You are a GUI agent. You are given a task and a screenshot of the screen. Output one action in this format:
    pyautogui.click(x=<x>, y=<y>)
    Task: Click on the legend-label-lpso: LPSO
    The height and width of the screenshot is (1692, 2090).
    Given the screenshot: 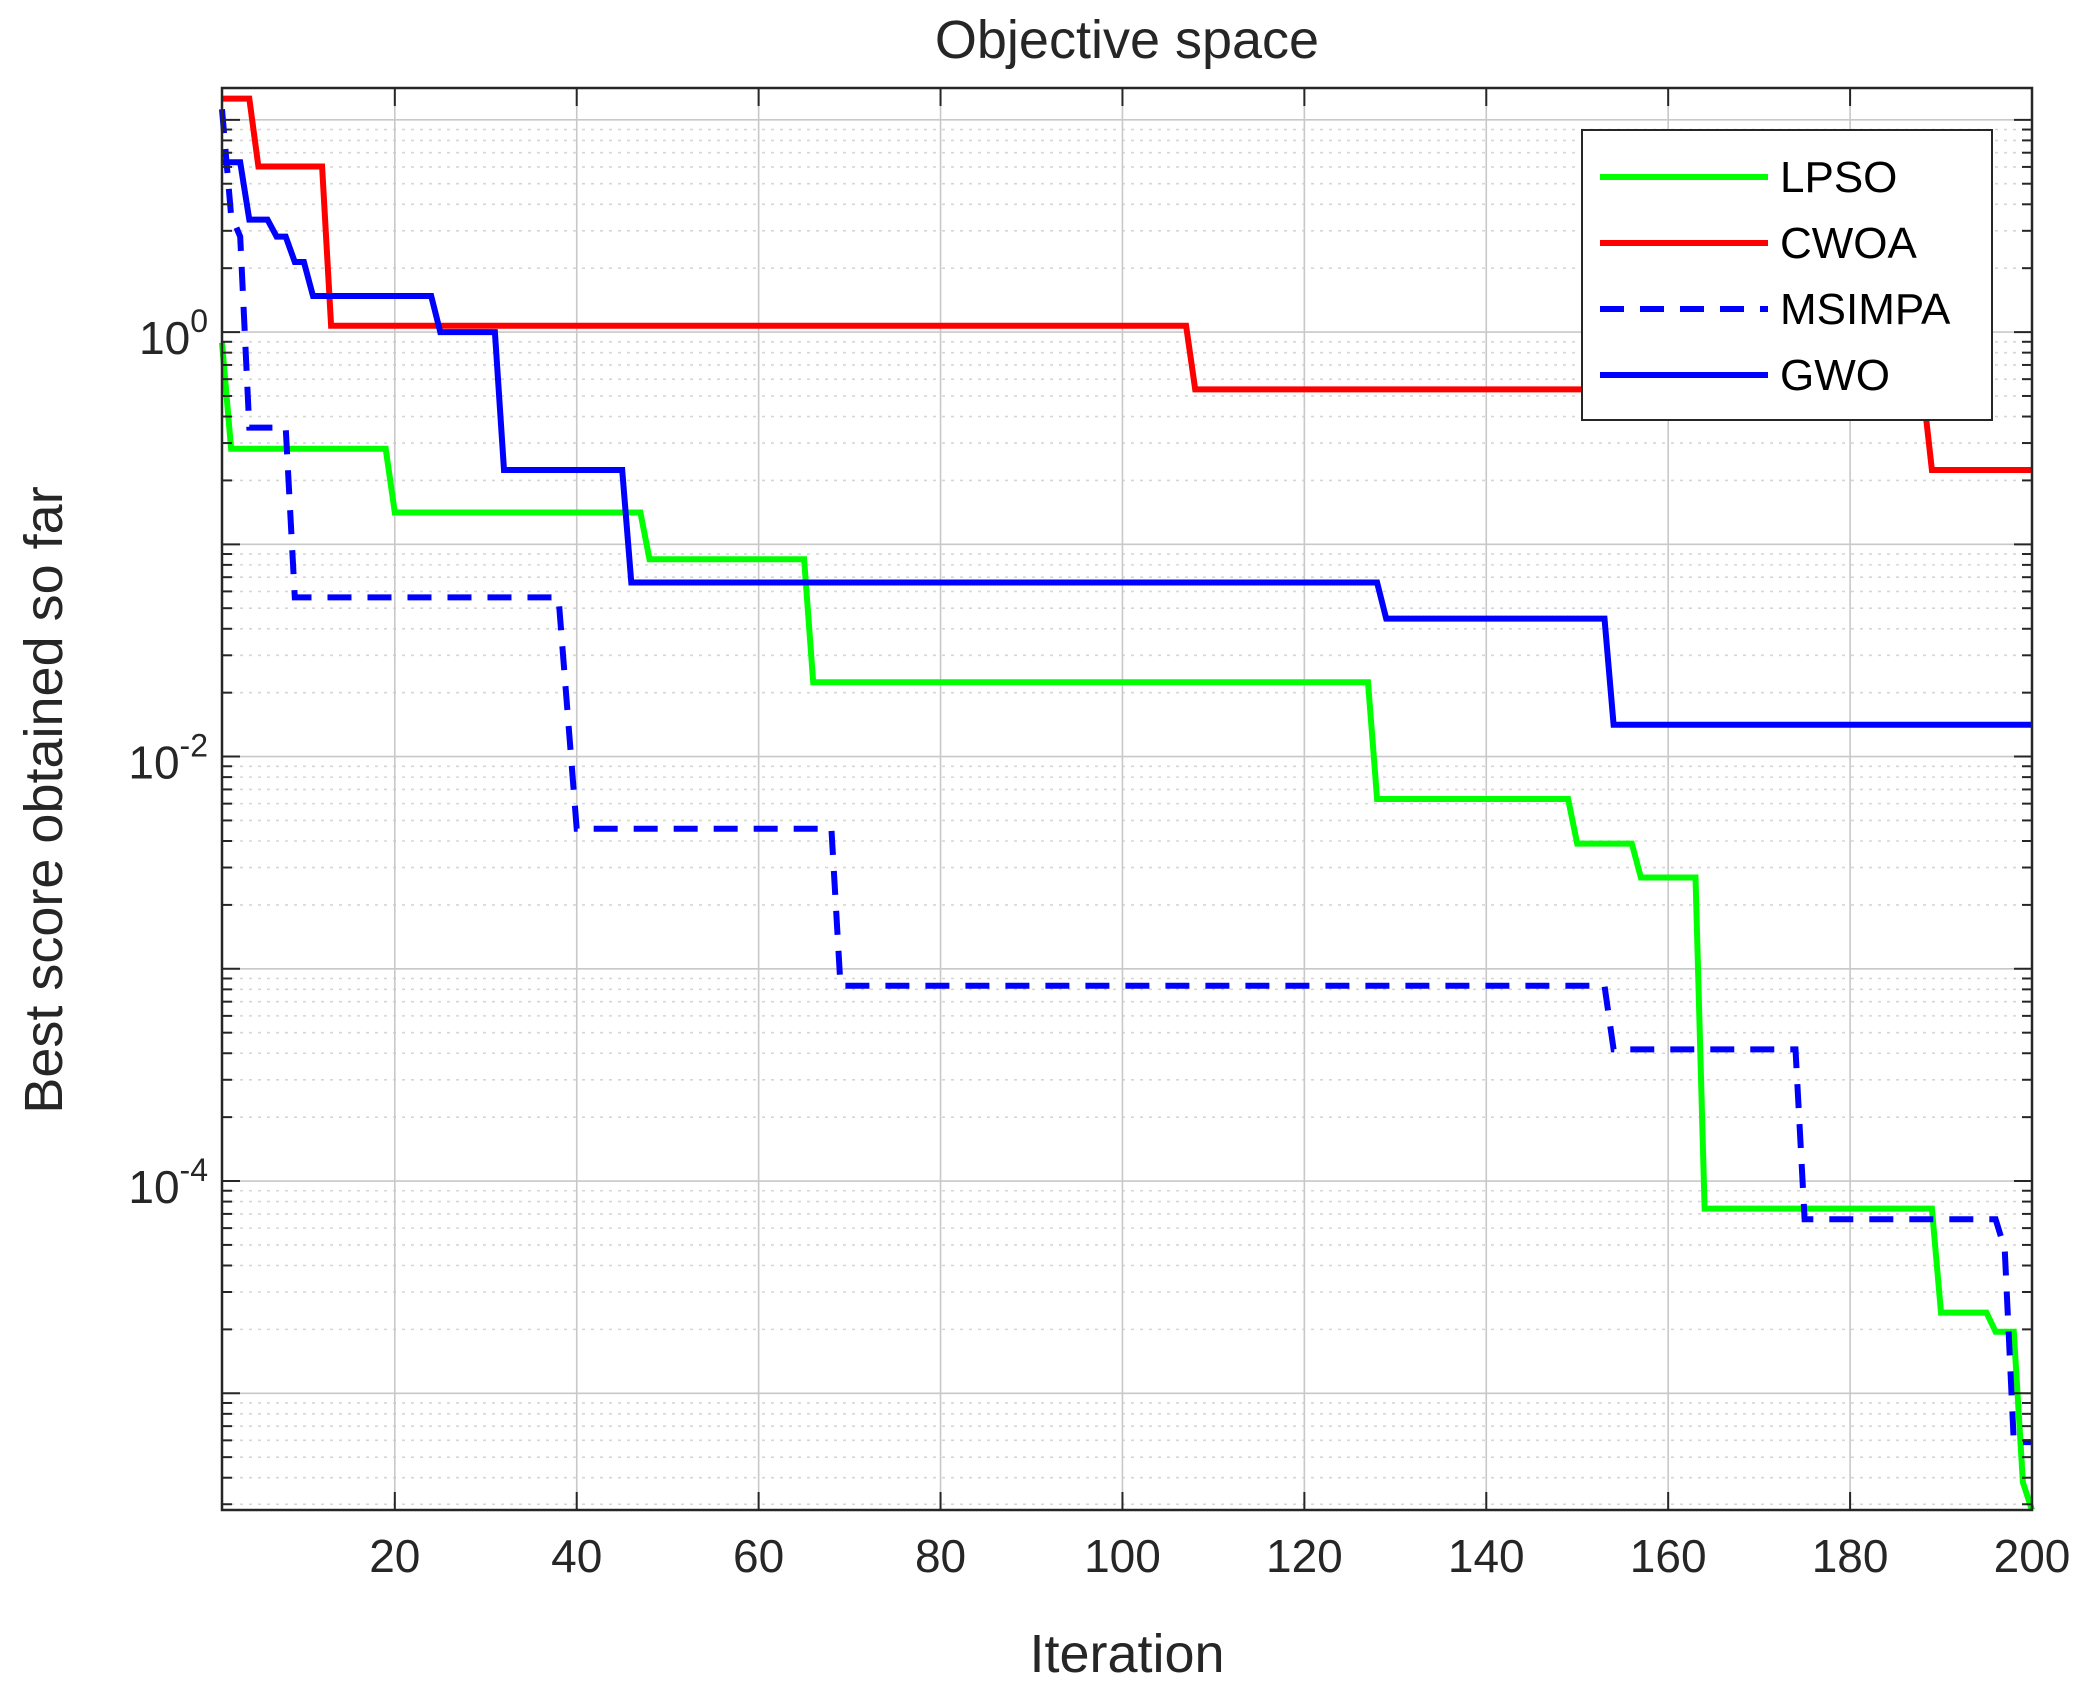 What is the action you would take?
    pyautogui.click(x=1838, y=177)
    